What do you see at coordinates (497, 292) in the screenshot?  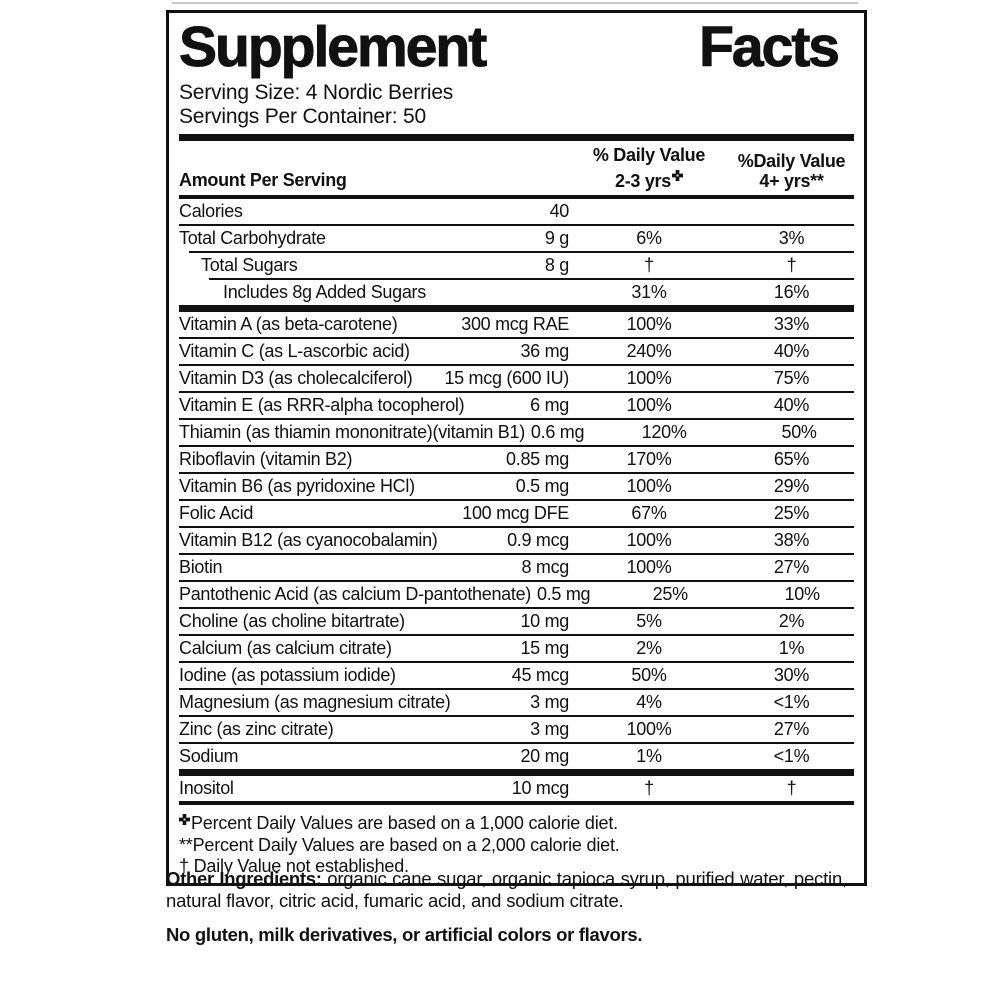 I see `nutrient-amount` at bounding box center [497, 292].